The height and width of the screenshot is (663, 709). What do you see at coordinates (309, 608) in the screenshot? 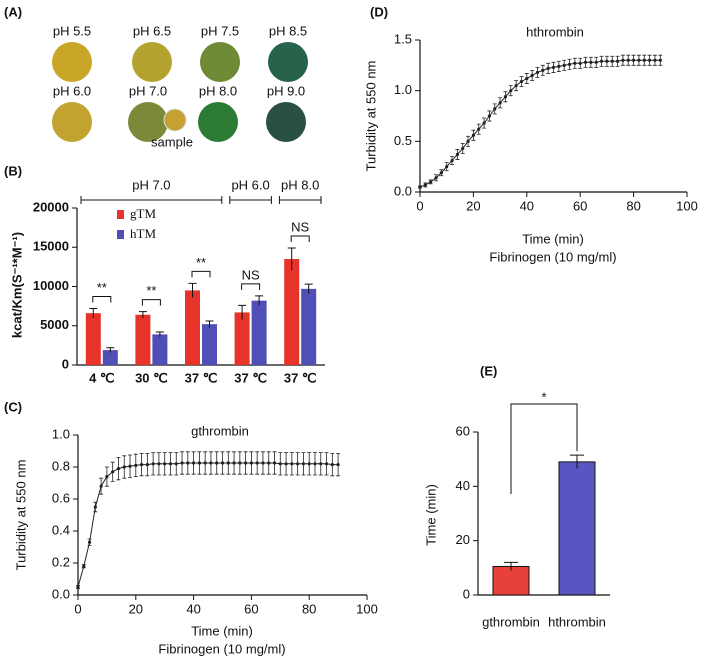
I see `x-tick-label: 80` at bounding box center [309, 608].